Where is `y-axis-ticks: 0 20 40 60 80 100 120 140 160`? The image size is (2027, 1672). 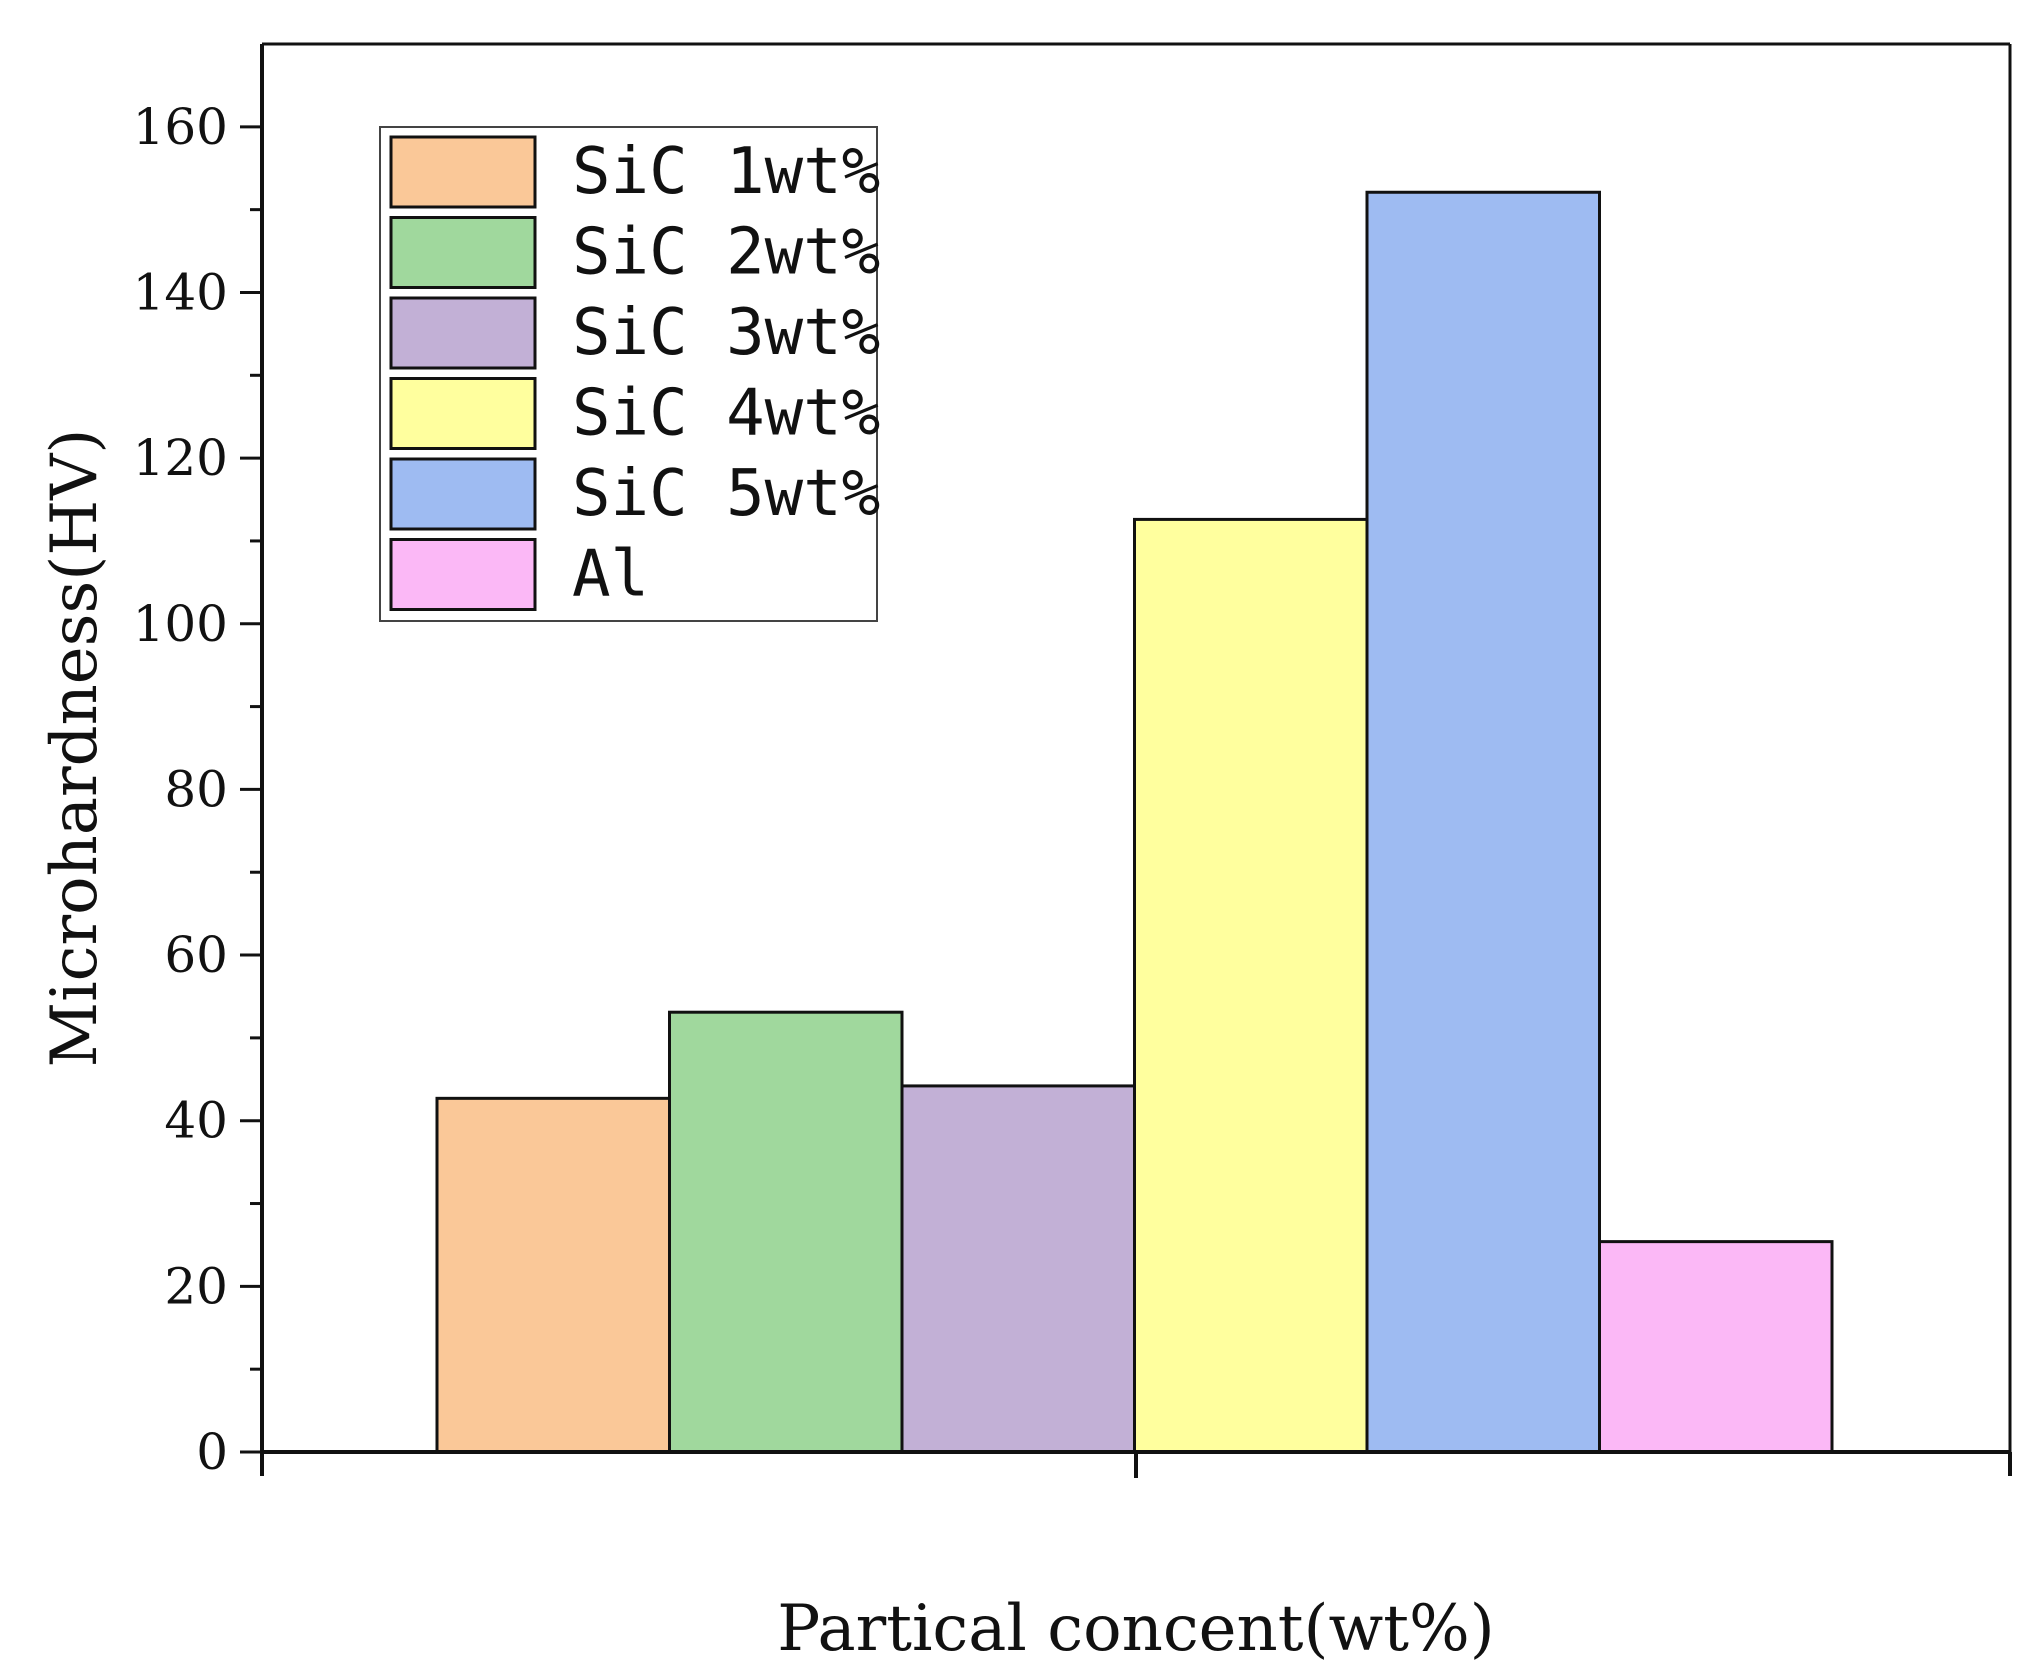
y-axis-ticks: 0 20 40 60 80 100 120 140 160 is located at coordinates (197, 789).